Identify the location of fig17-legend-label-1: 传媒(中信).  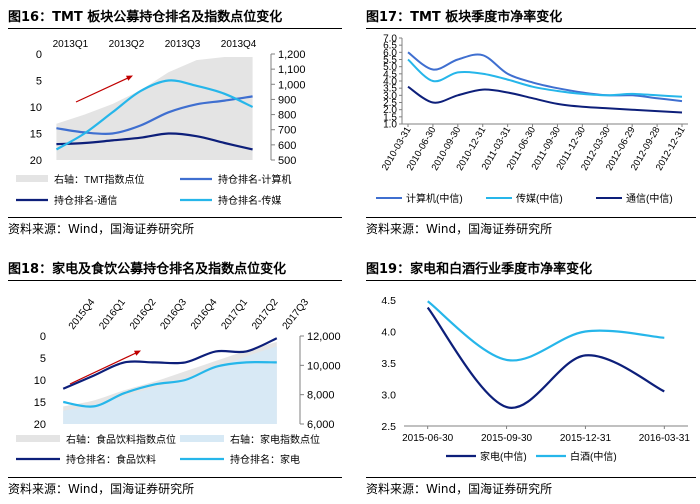
(539, 198).